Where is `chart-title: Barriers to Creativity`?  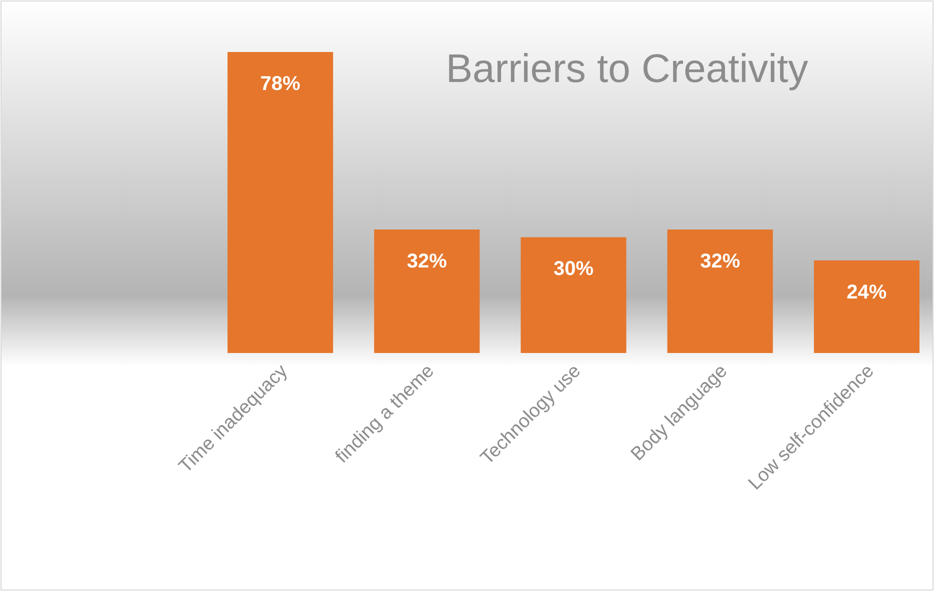
chart-title: Barriers to Creativity is located at coordinates (627, 69).